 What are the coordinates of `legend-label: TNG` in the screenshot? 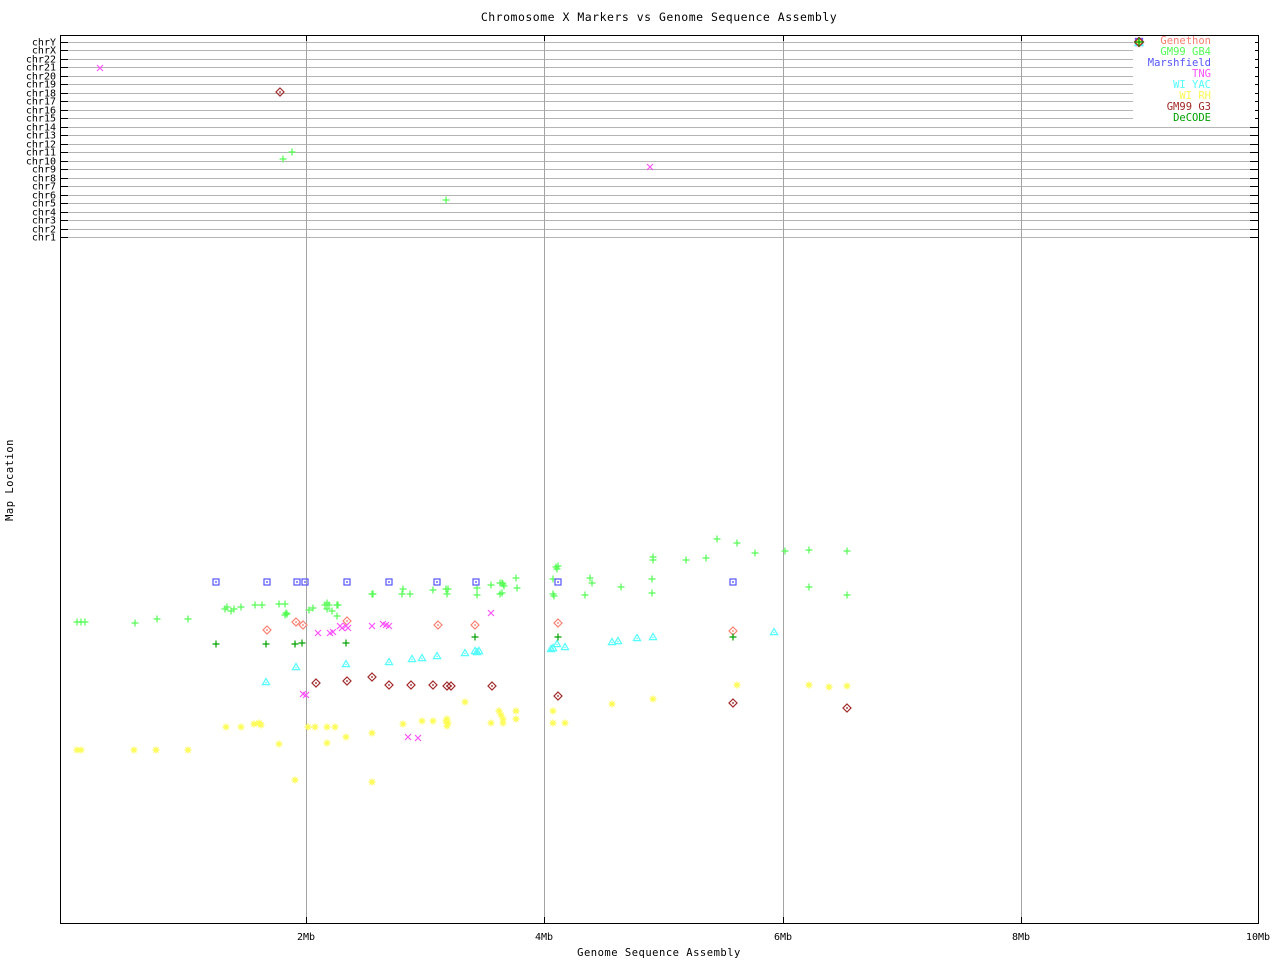 It's located at (1201, 74).